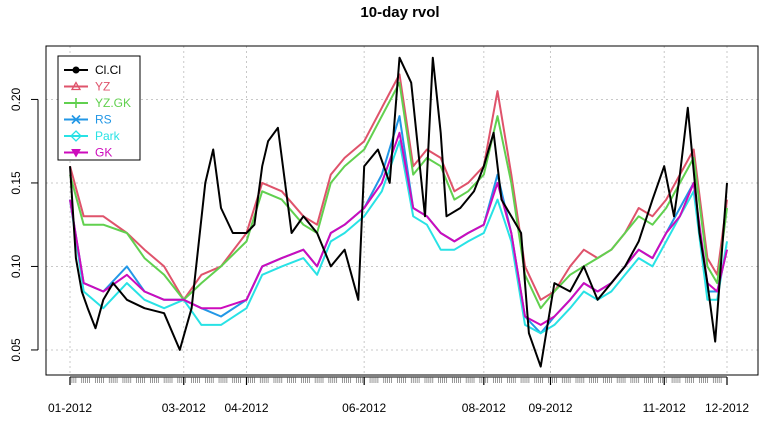  Describe the element at coordinates (113, 103) in the screenshot. I see `legend-label-yz-gk: YZ.GK` at that location.